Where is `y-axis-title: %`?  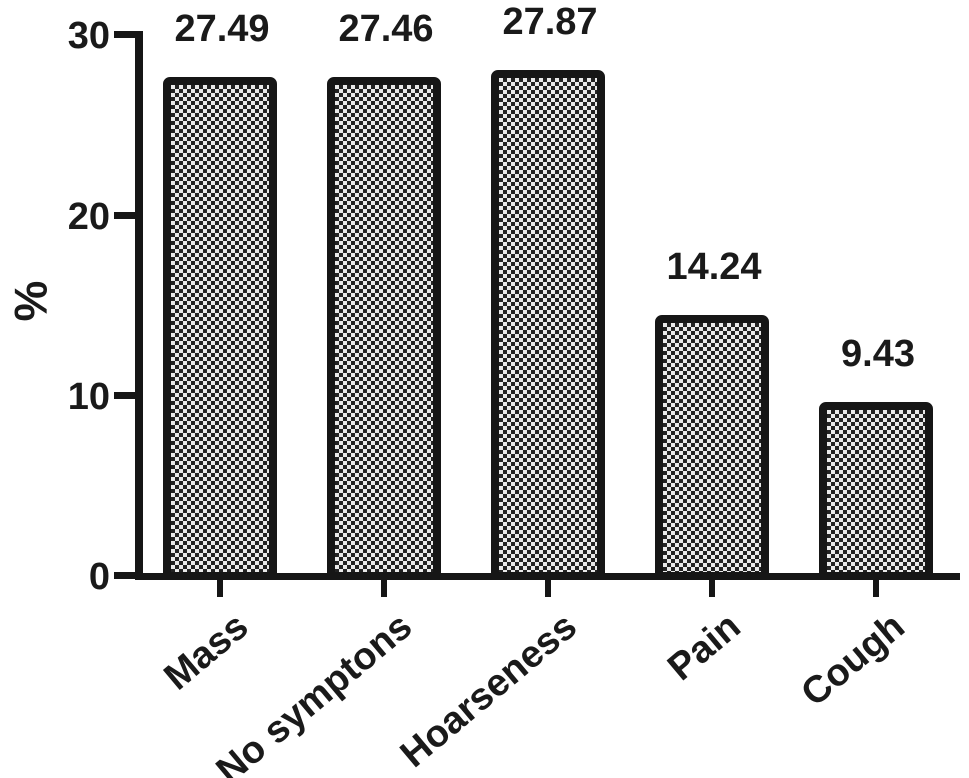
y-axis-title: % is located at coordinates (30, 301).